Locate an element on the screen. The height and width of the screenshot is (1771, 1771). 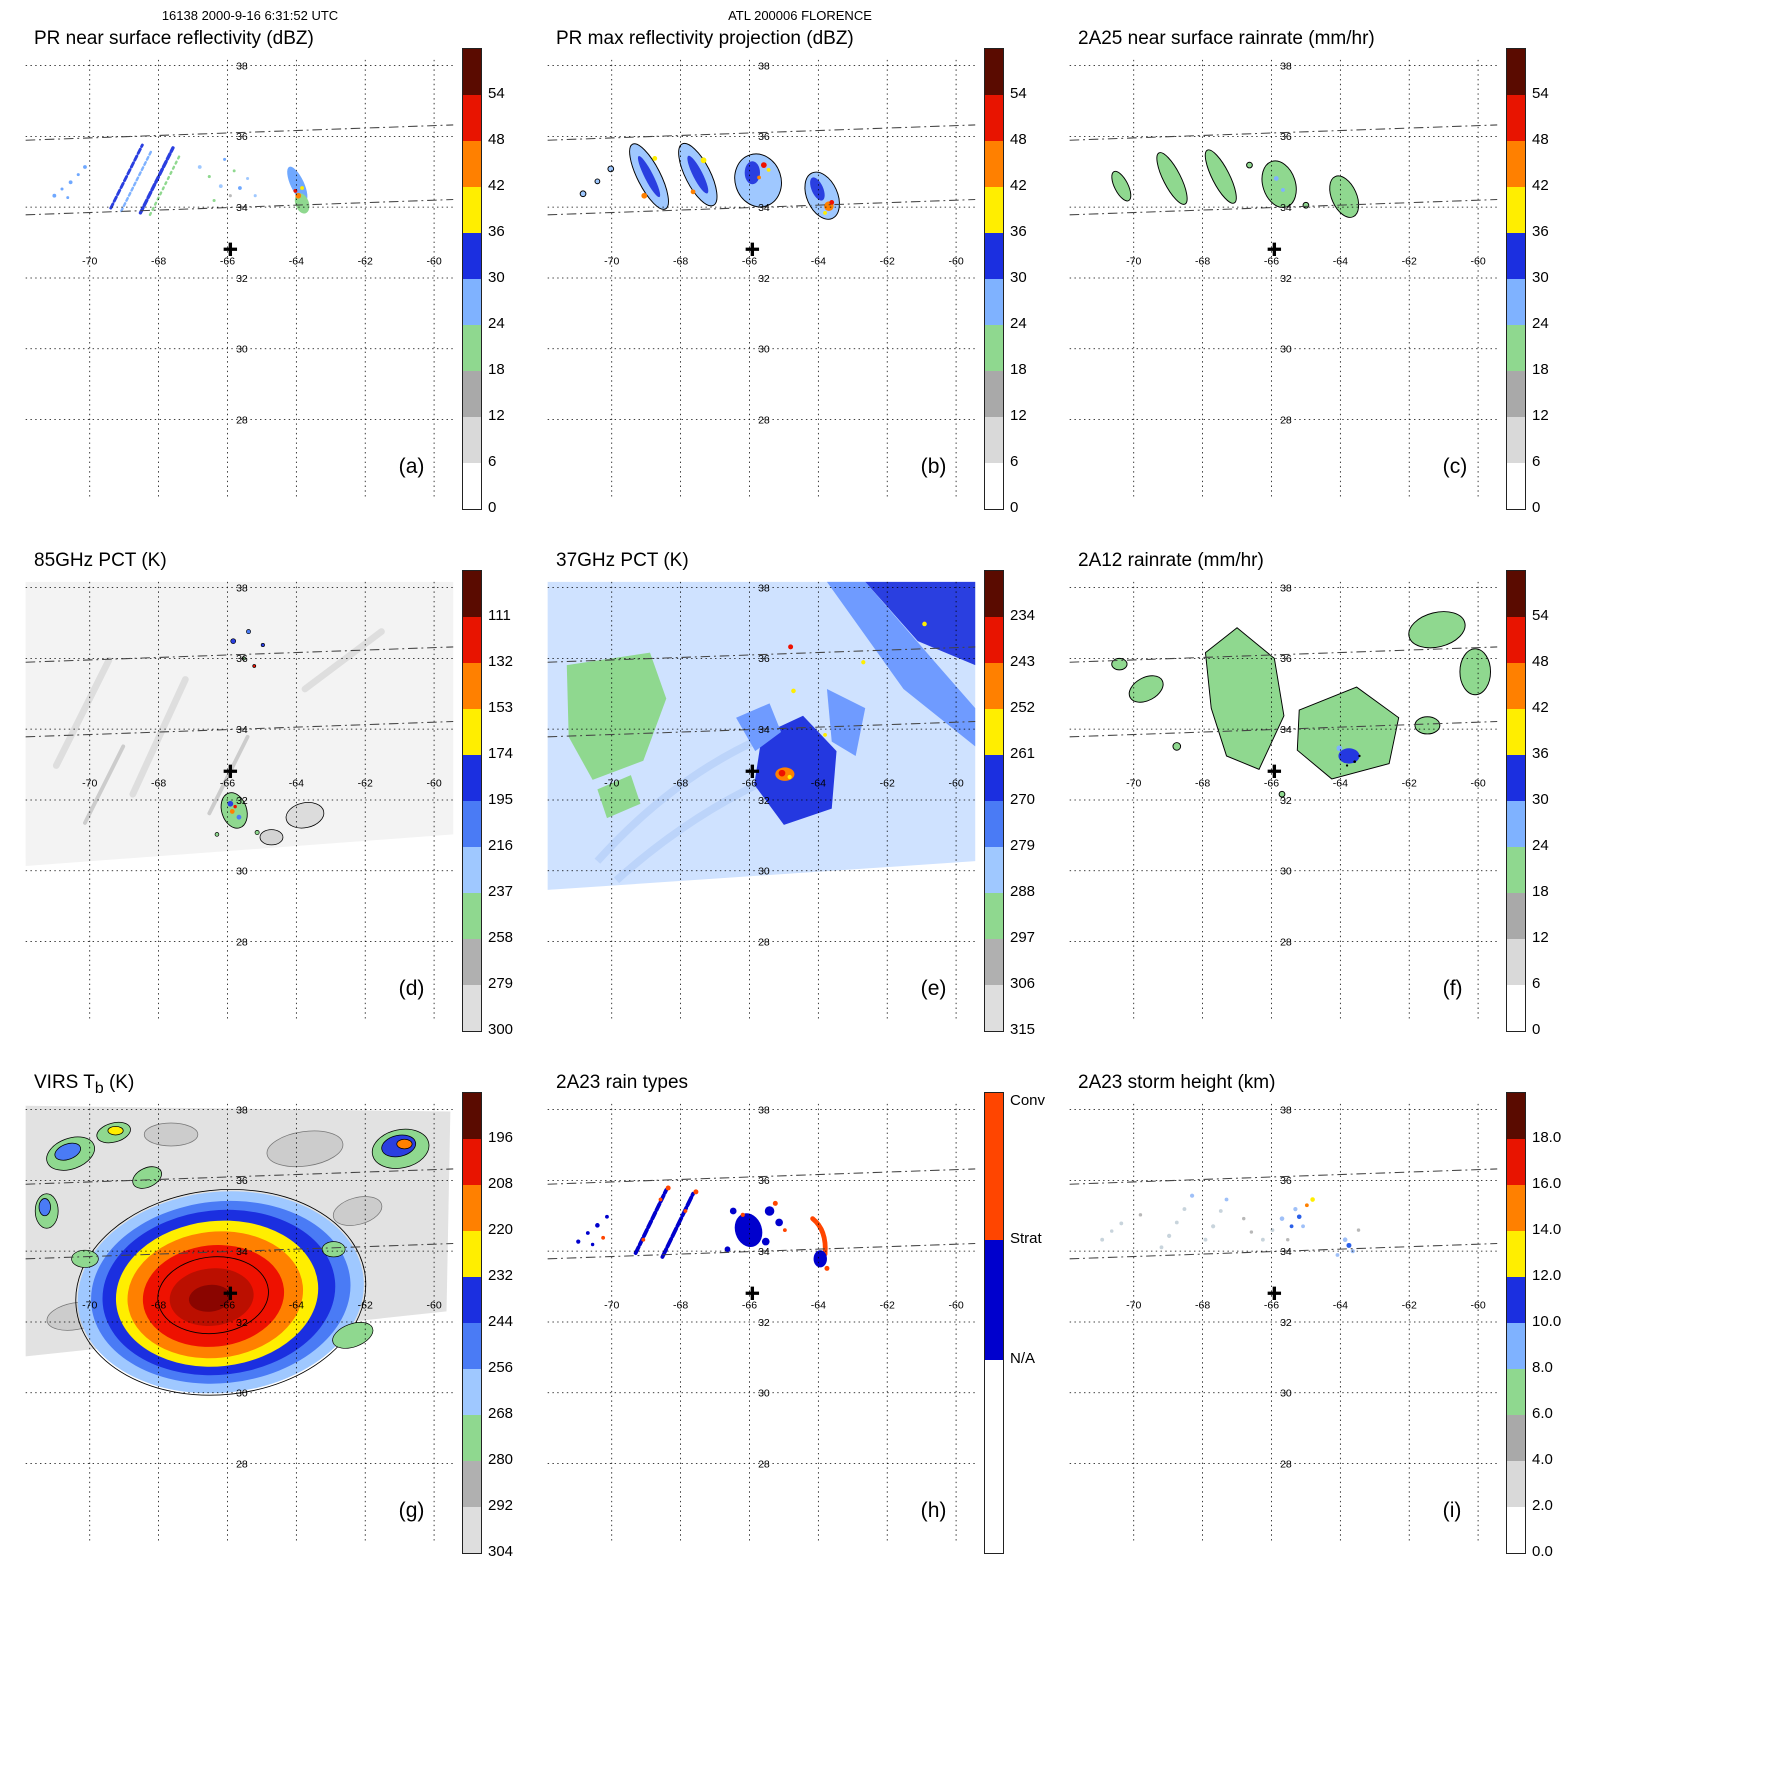
panel-letter: (i) is located at coordinates (1452, 1510).